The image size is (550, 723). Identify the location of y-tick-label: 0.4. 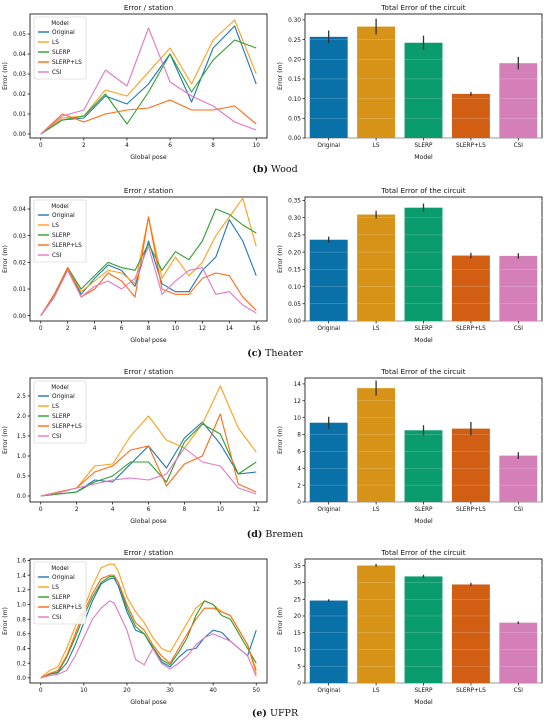
(22, 650).